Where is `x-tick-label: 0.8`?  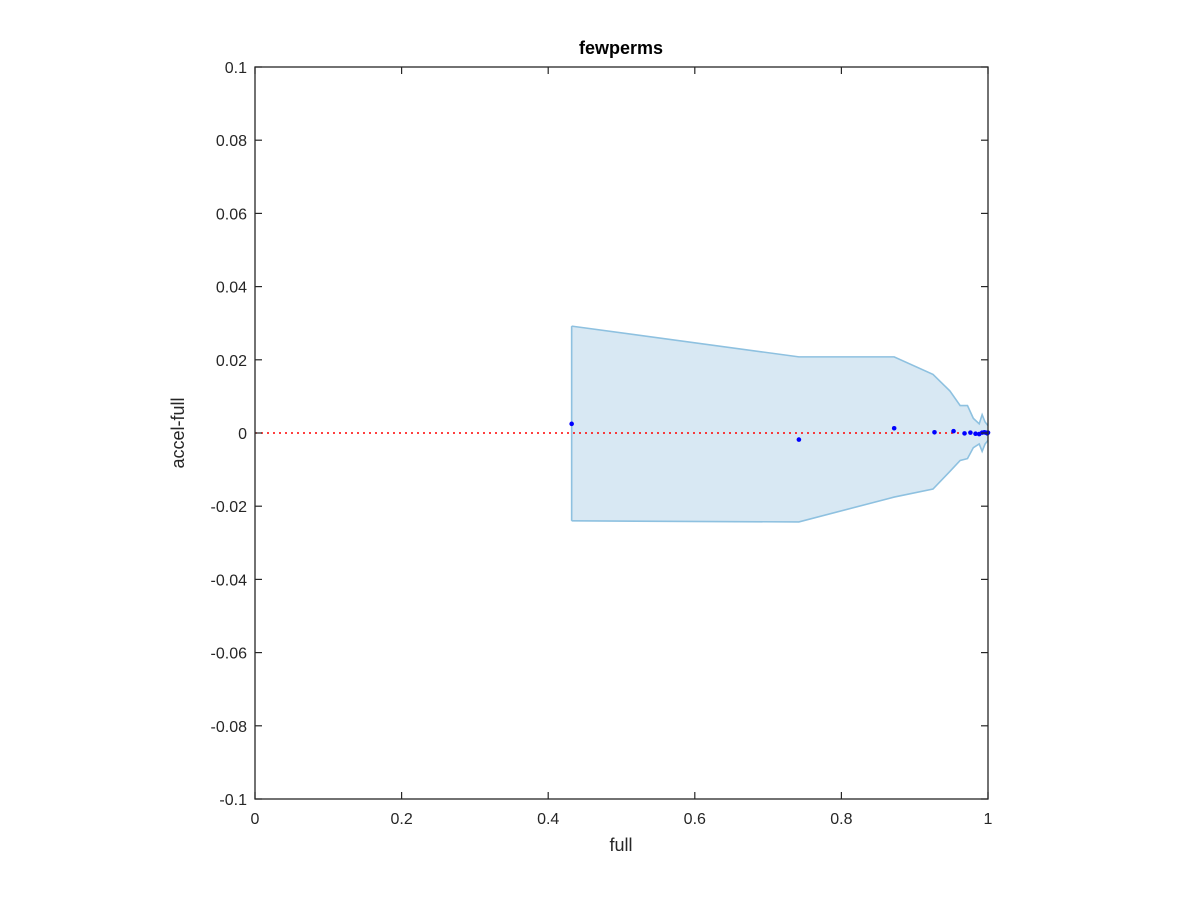 x-tick-label: 0.8 is located at coordinates (841, 819).